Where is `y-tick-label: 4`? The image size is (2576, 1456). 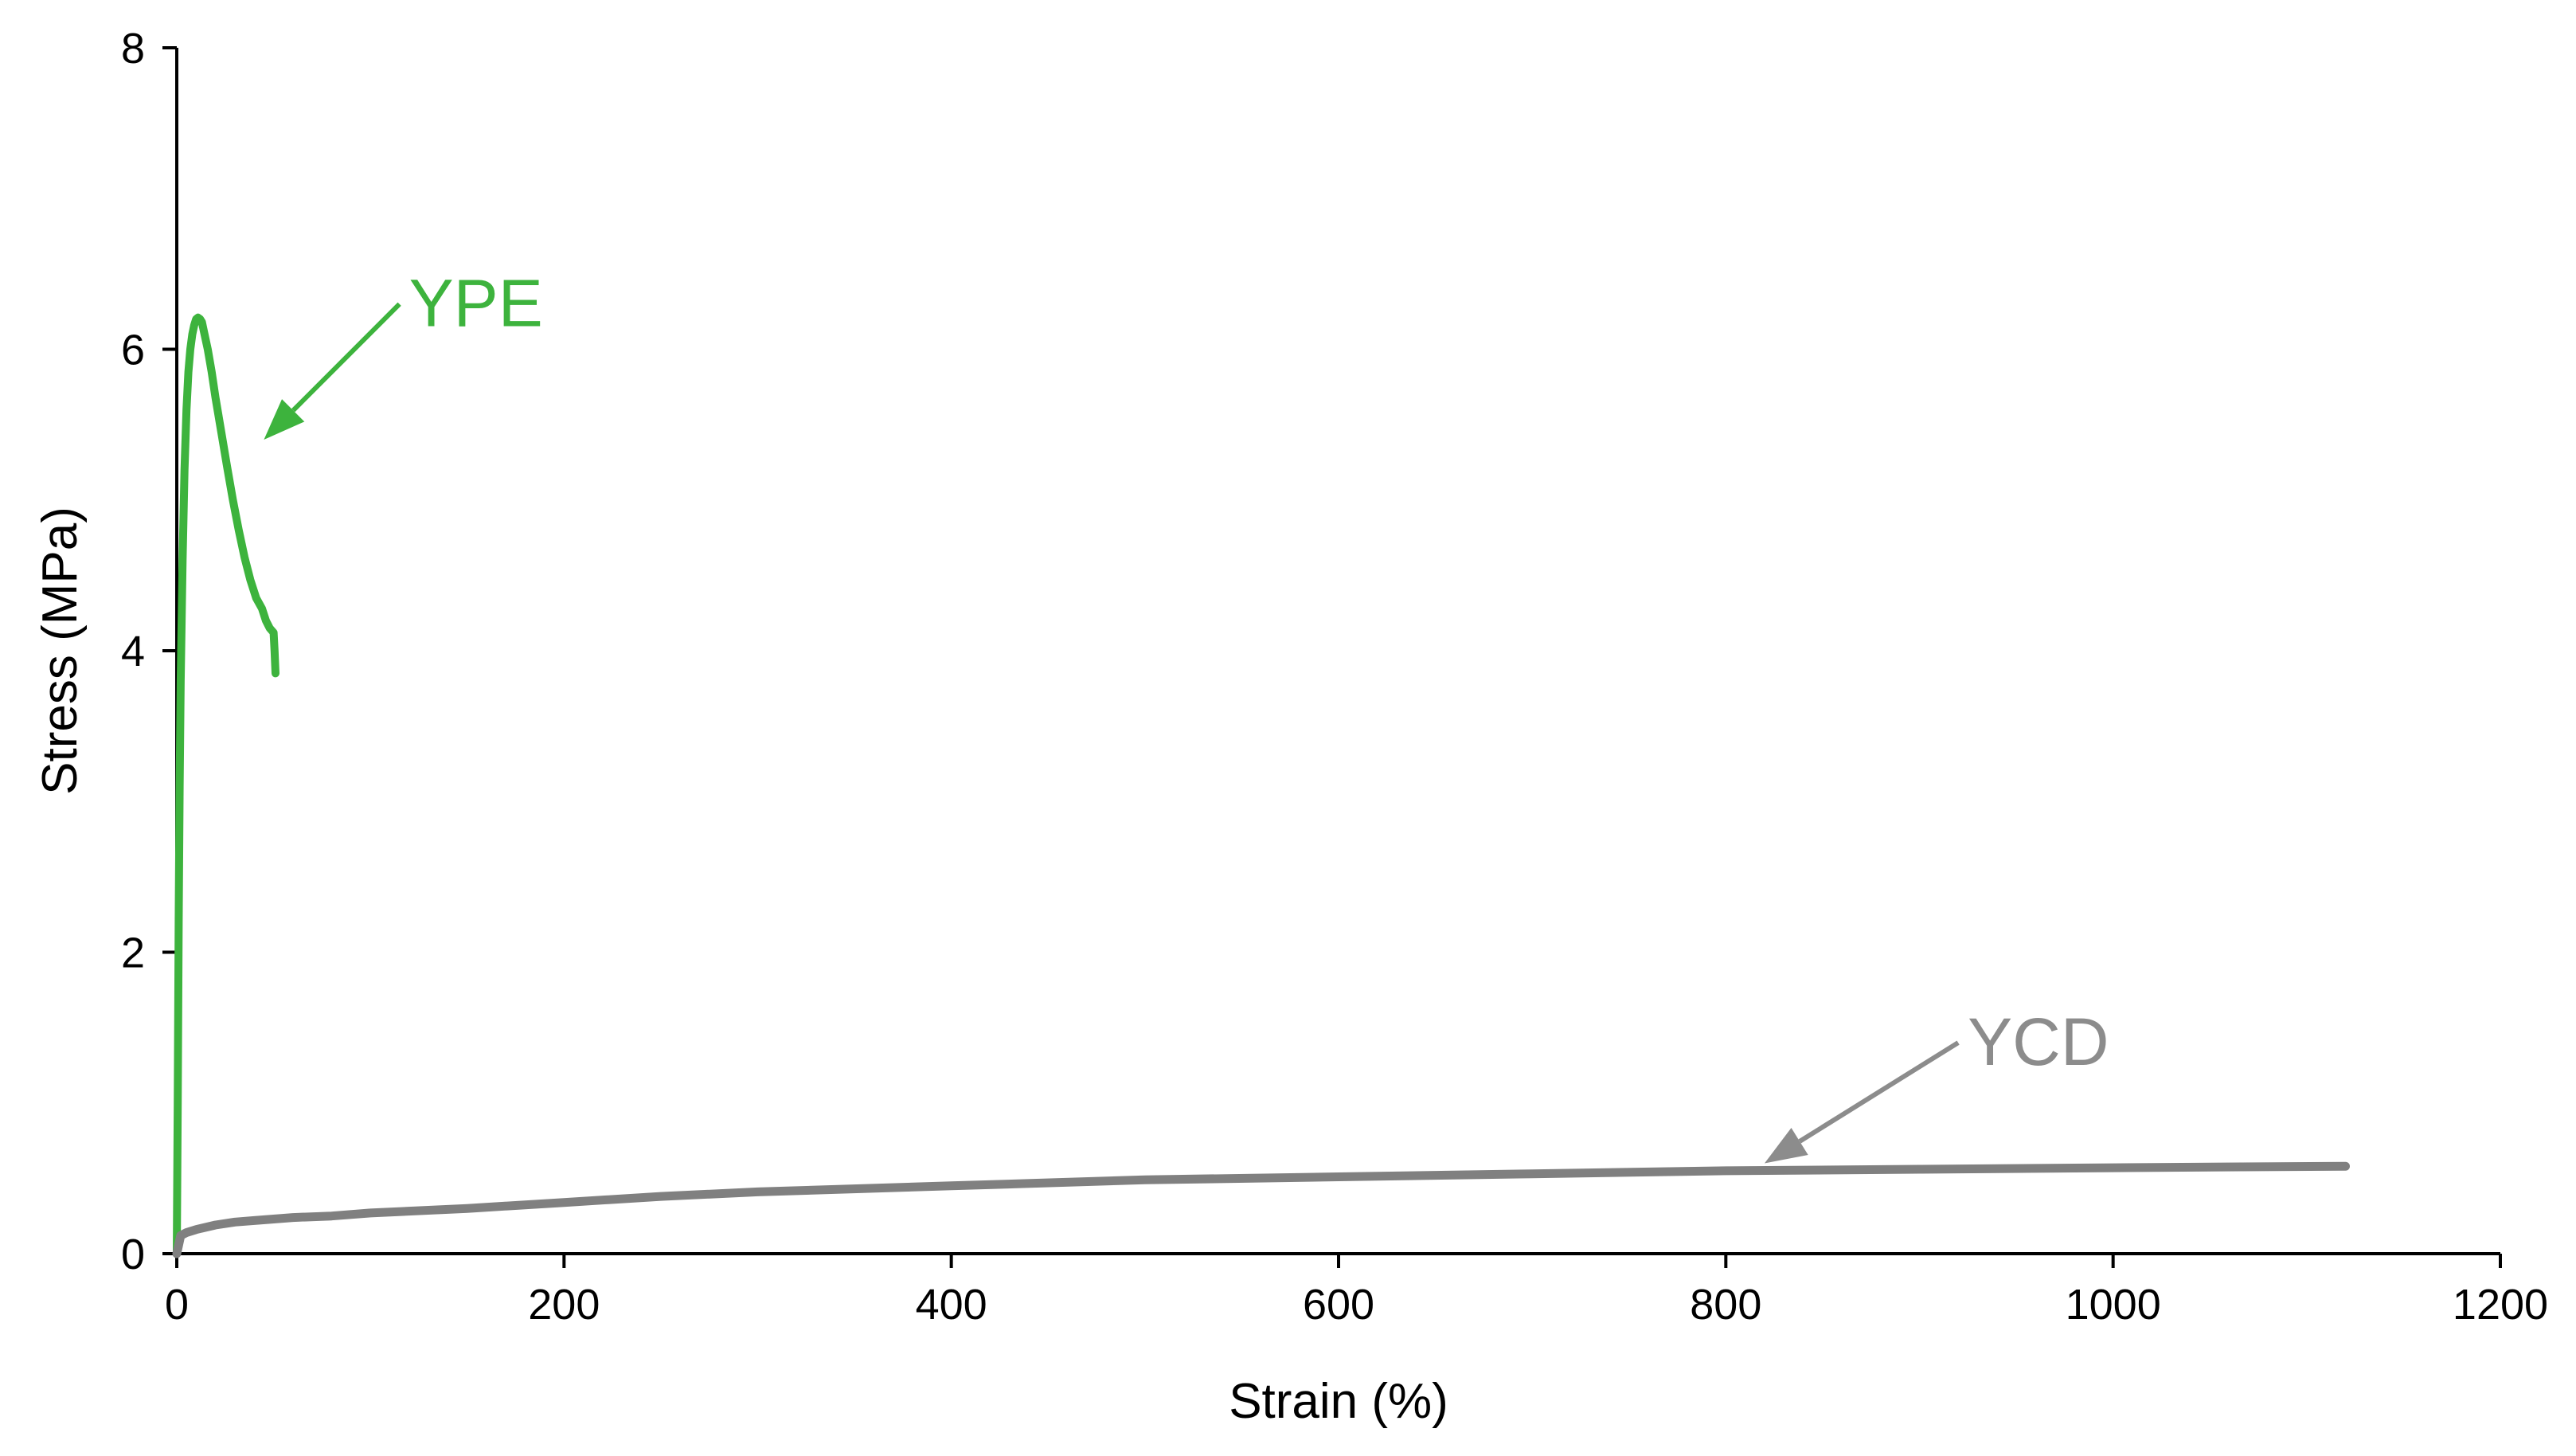 y-tick-label: 4 is located at coordinates (133, 651).